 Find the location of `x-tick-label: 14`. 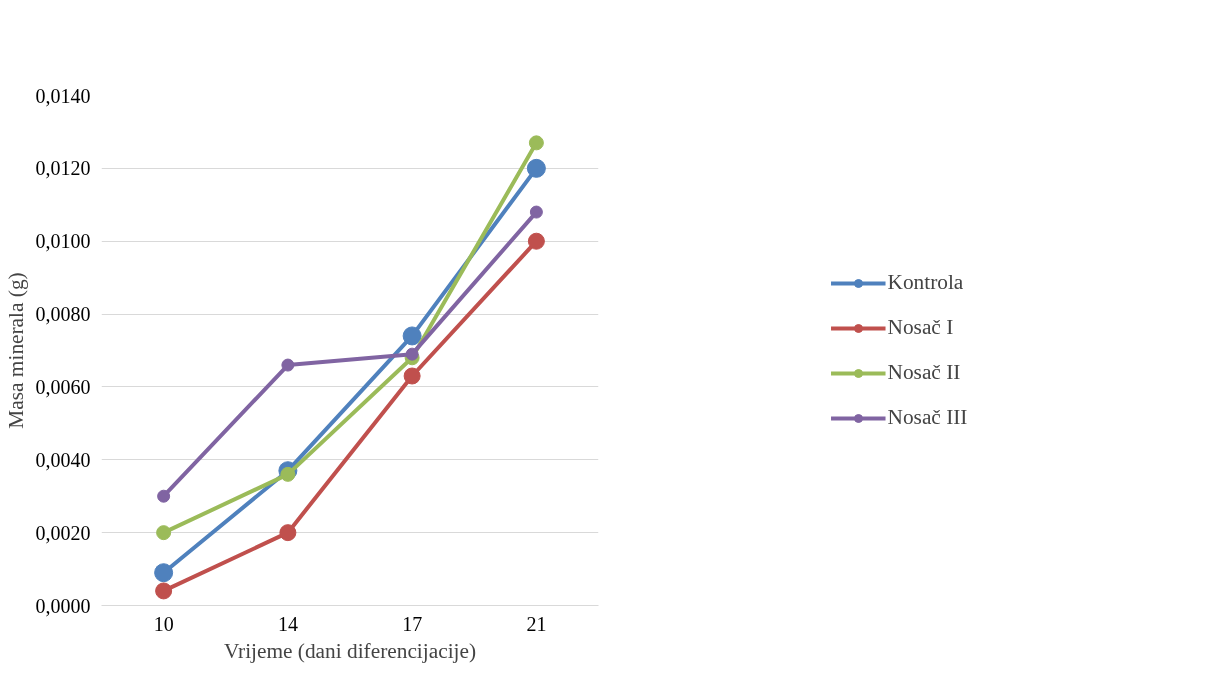

x-tick-label: 14 is located at coordinates (287, 623).